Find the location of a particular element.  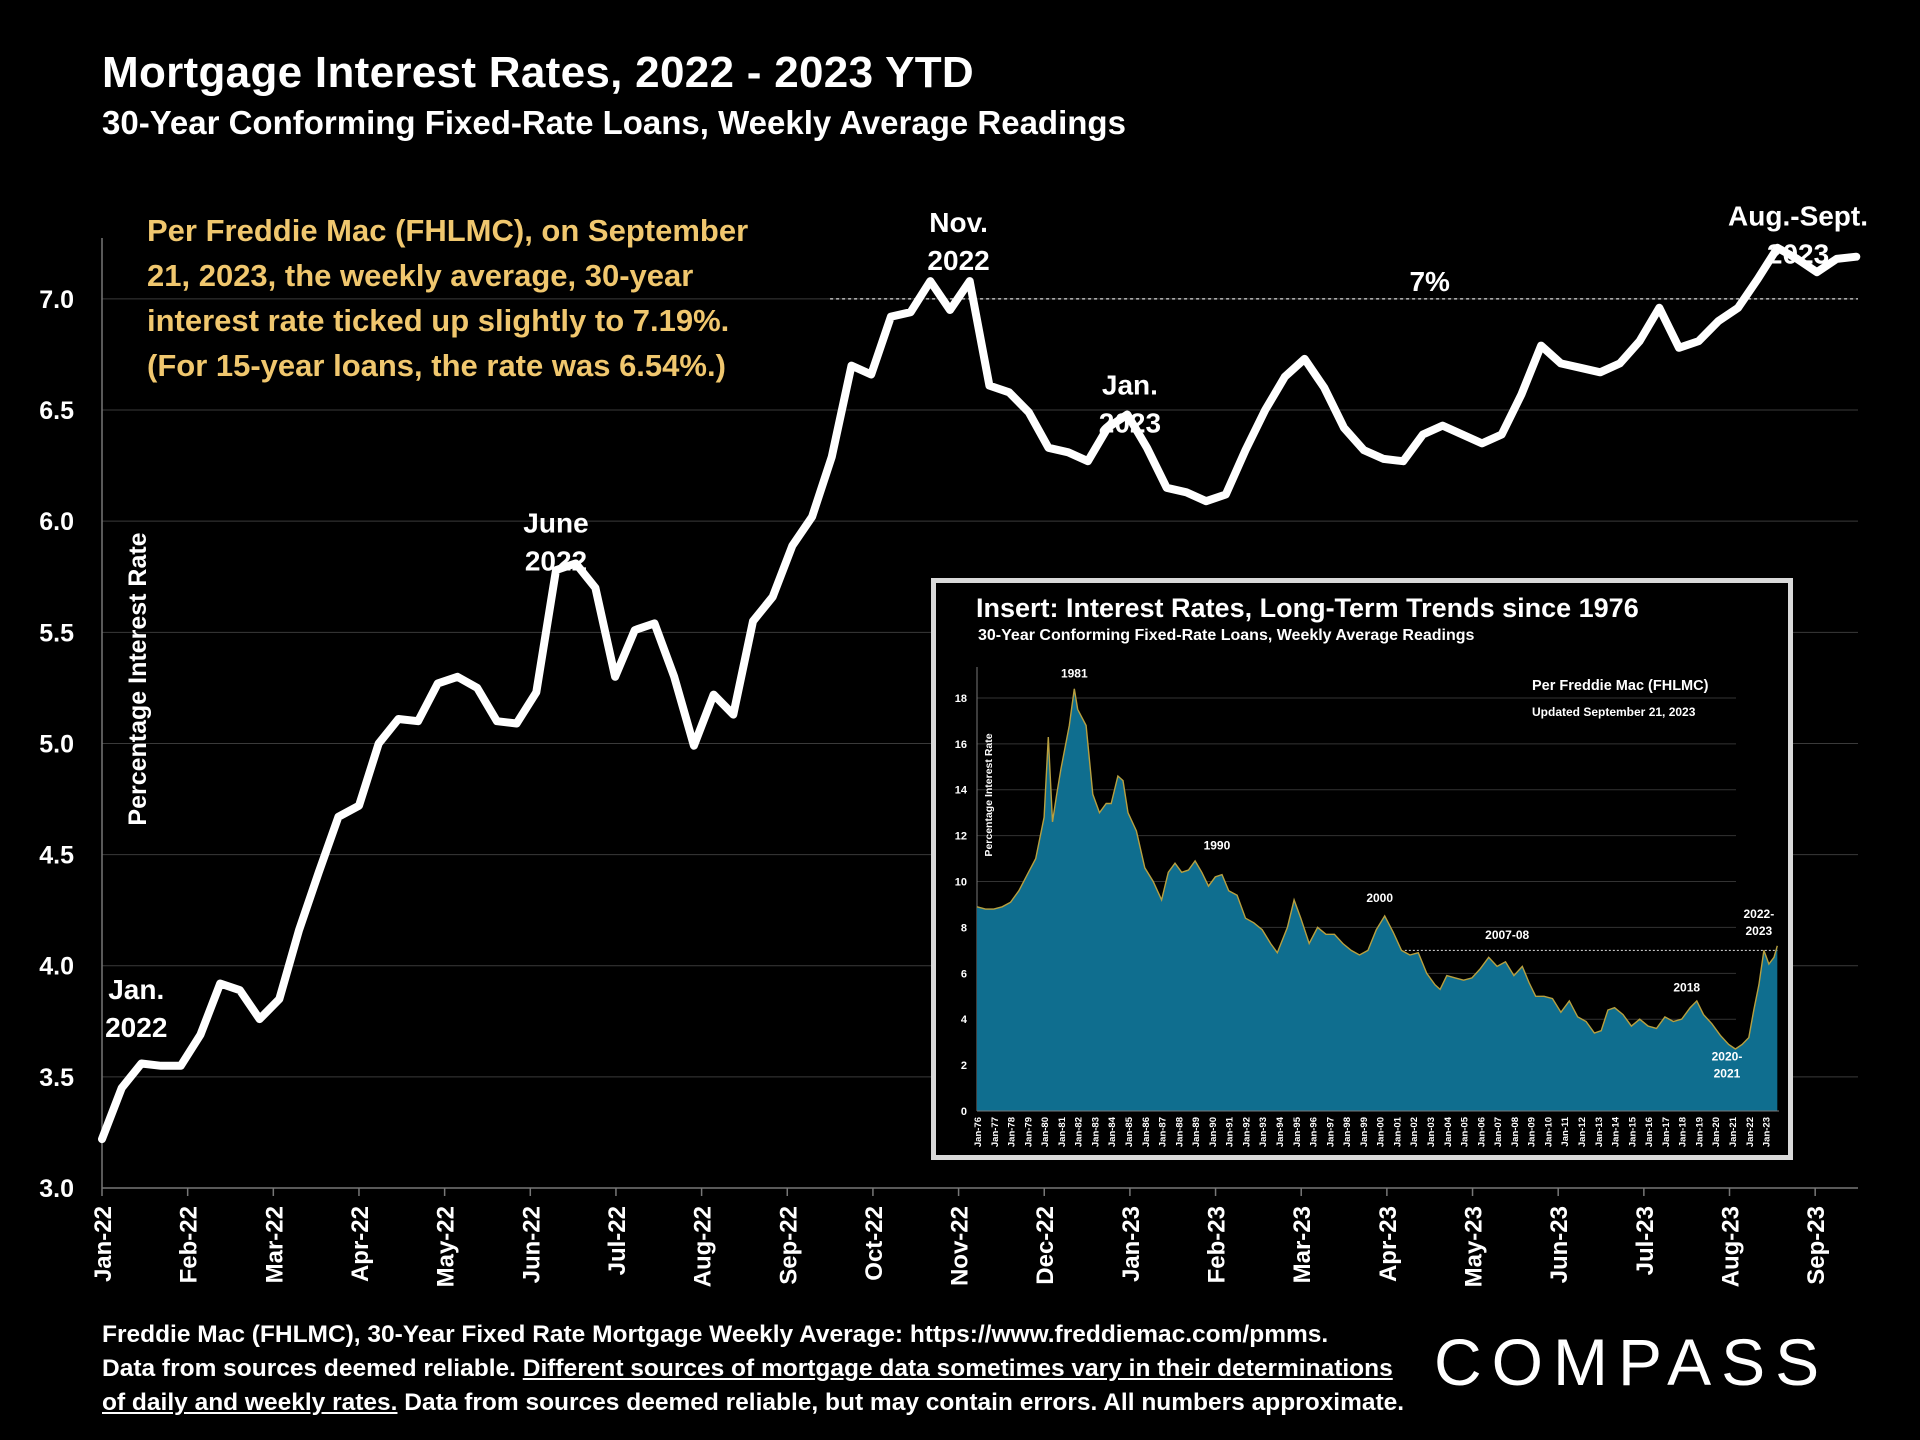

chart-title: Mortgage Interest Rates, 2022 - 2023 YTD is located at coordinates (538, 72).